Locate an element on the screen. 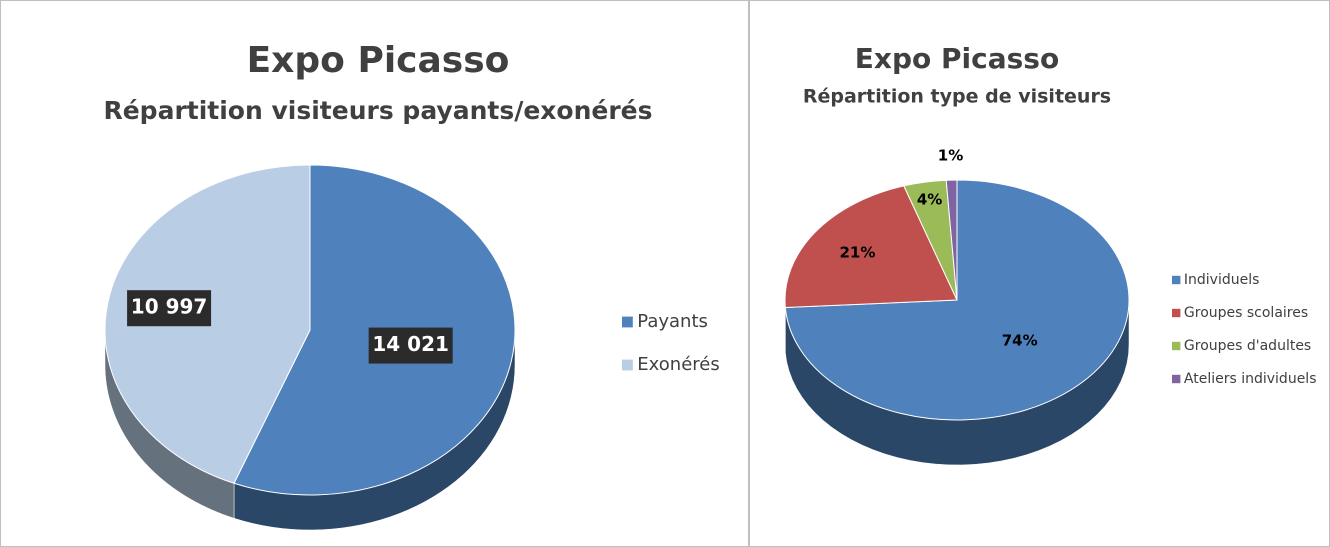 This screenshot has width=1330, height=547. legend-label: Groupes d'adultes is located at coordinates (1247, 346).